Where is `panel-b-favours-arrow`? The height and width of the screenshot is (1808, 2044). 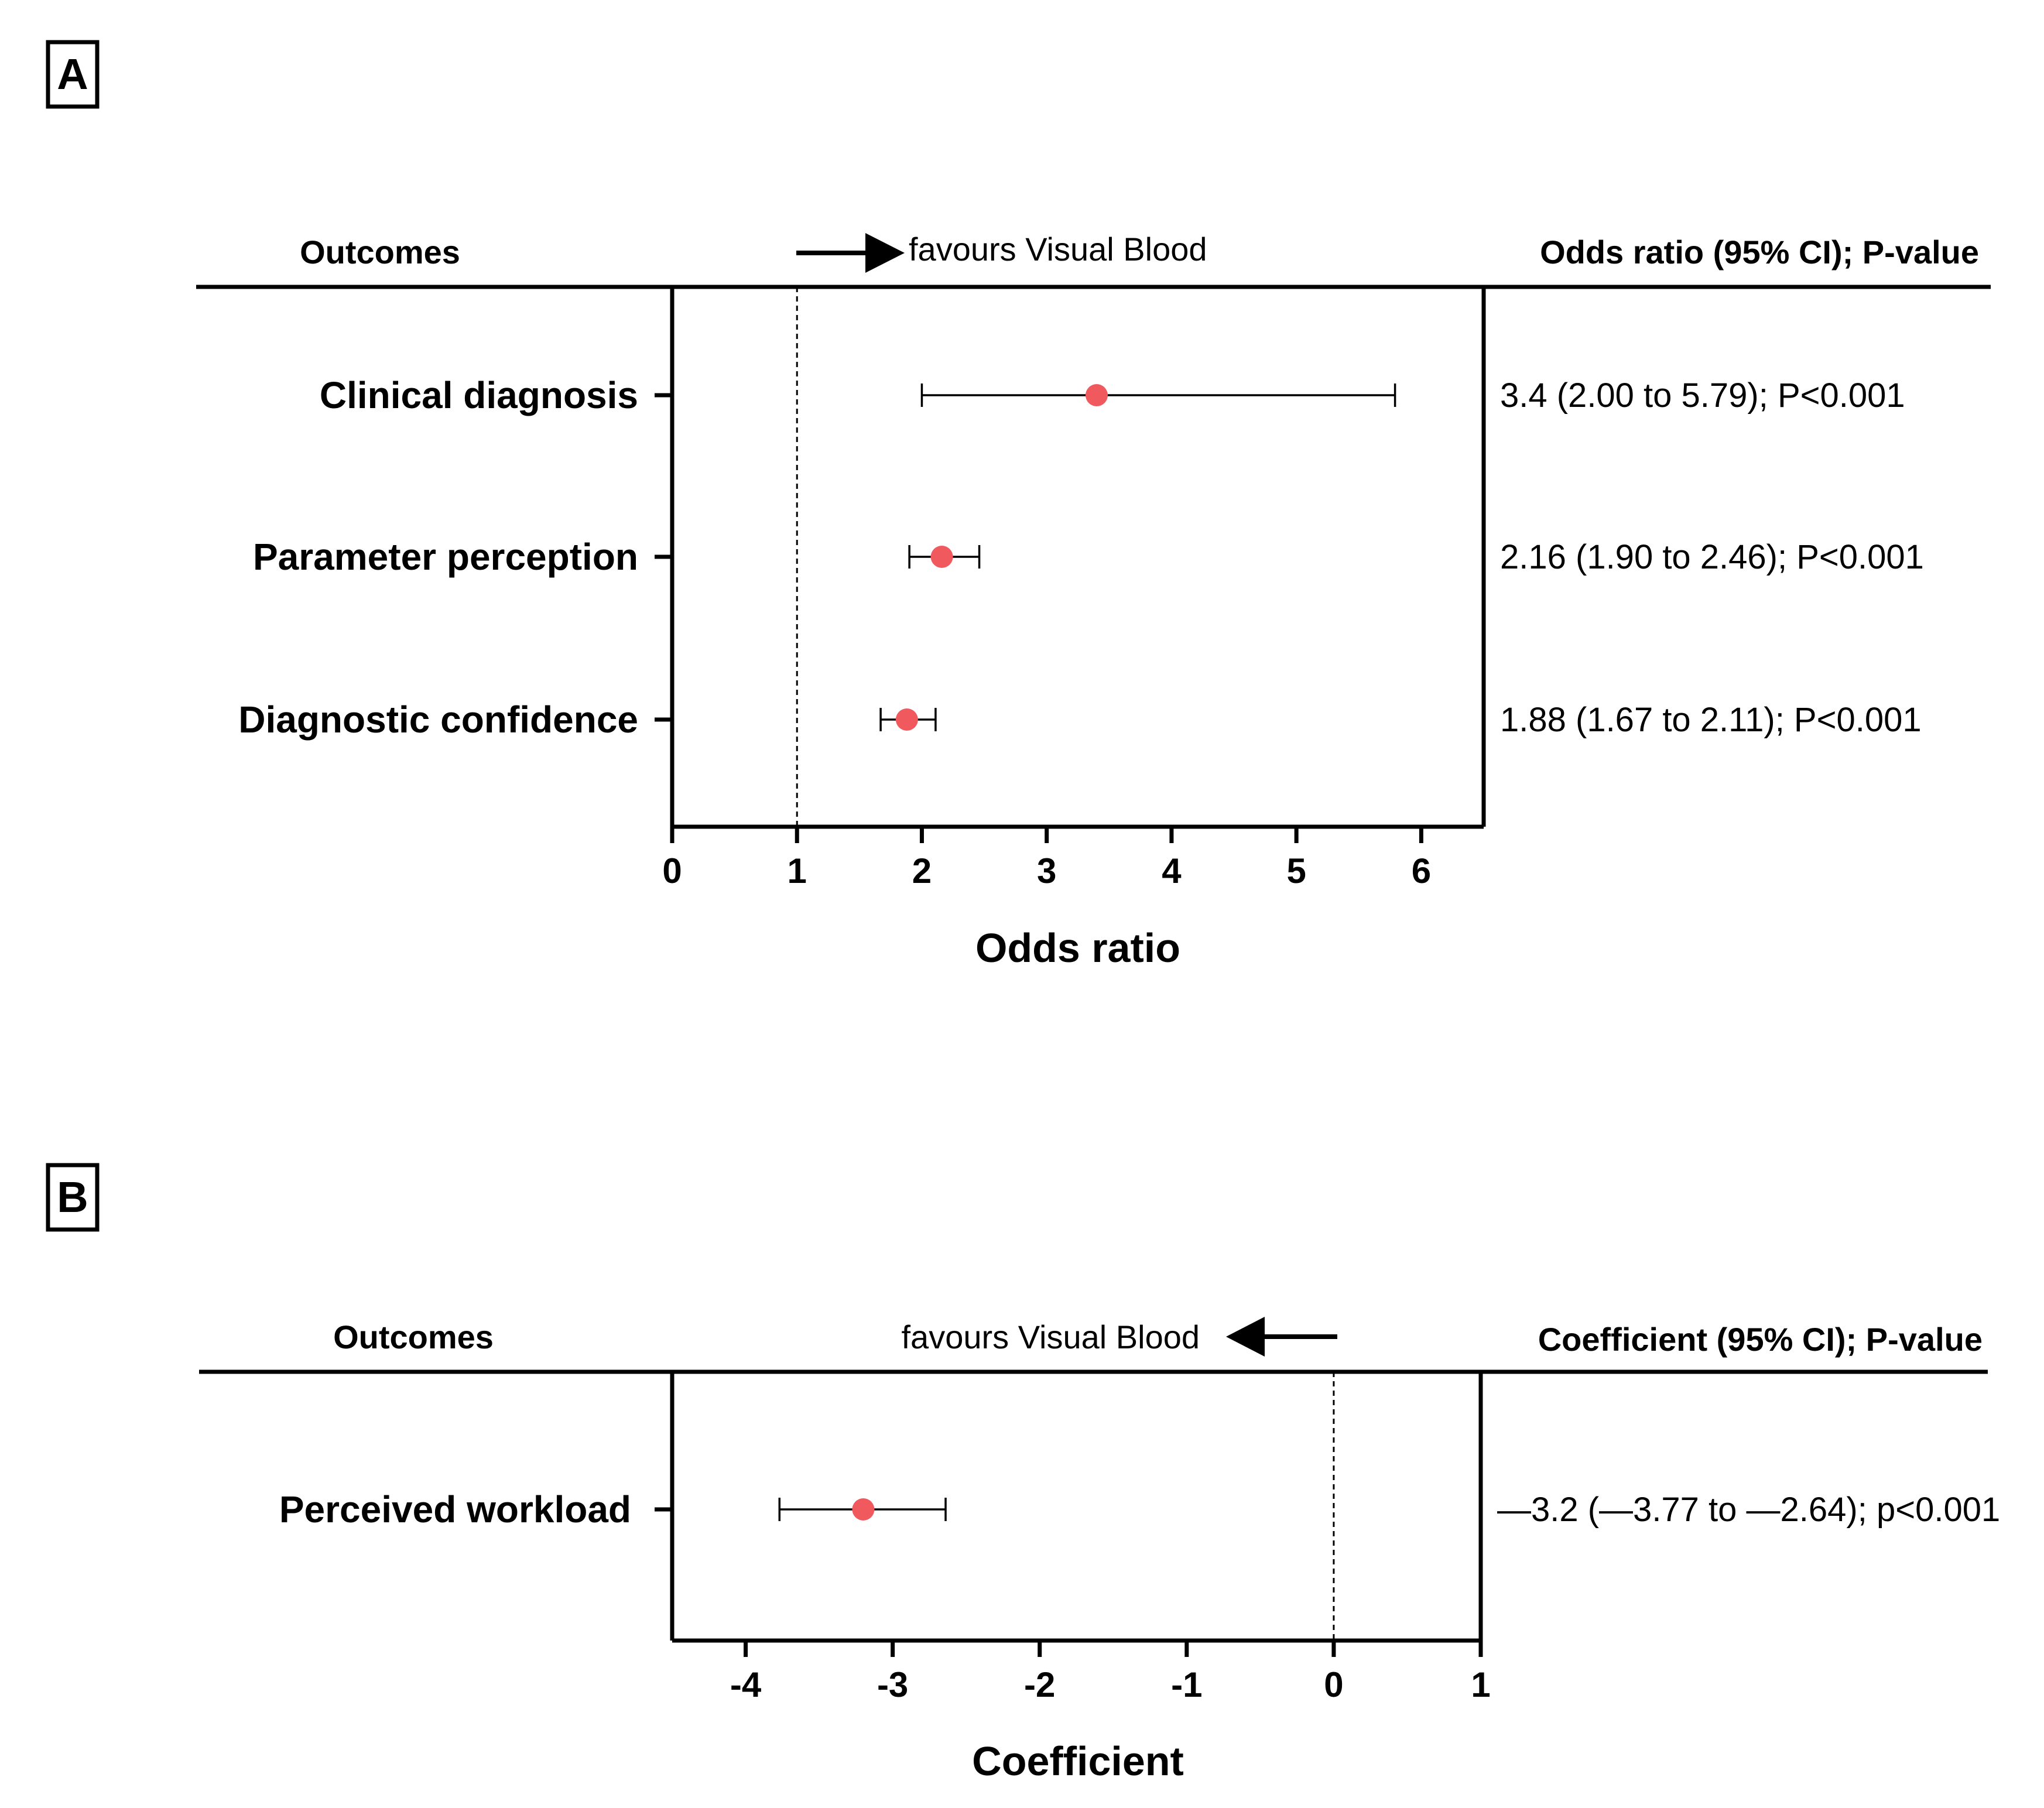
panel-b-favours-arrow is located at coordinates (1282, 1337).